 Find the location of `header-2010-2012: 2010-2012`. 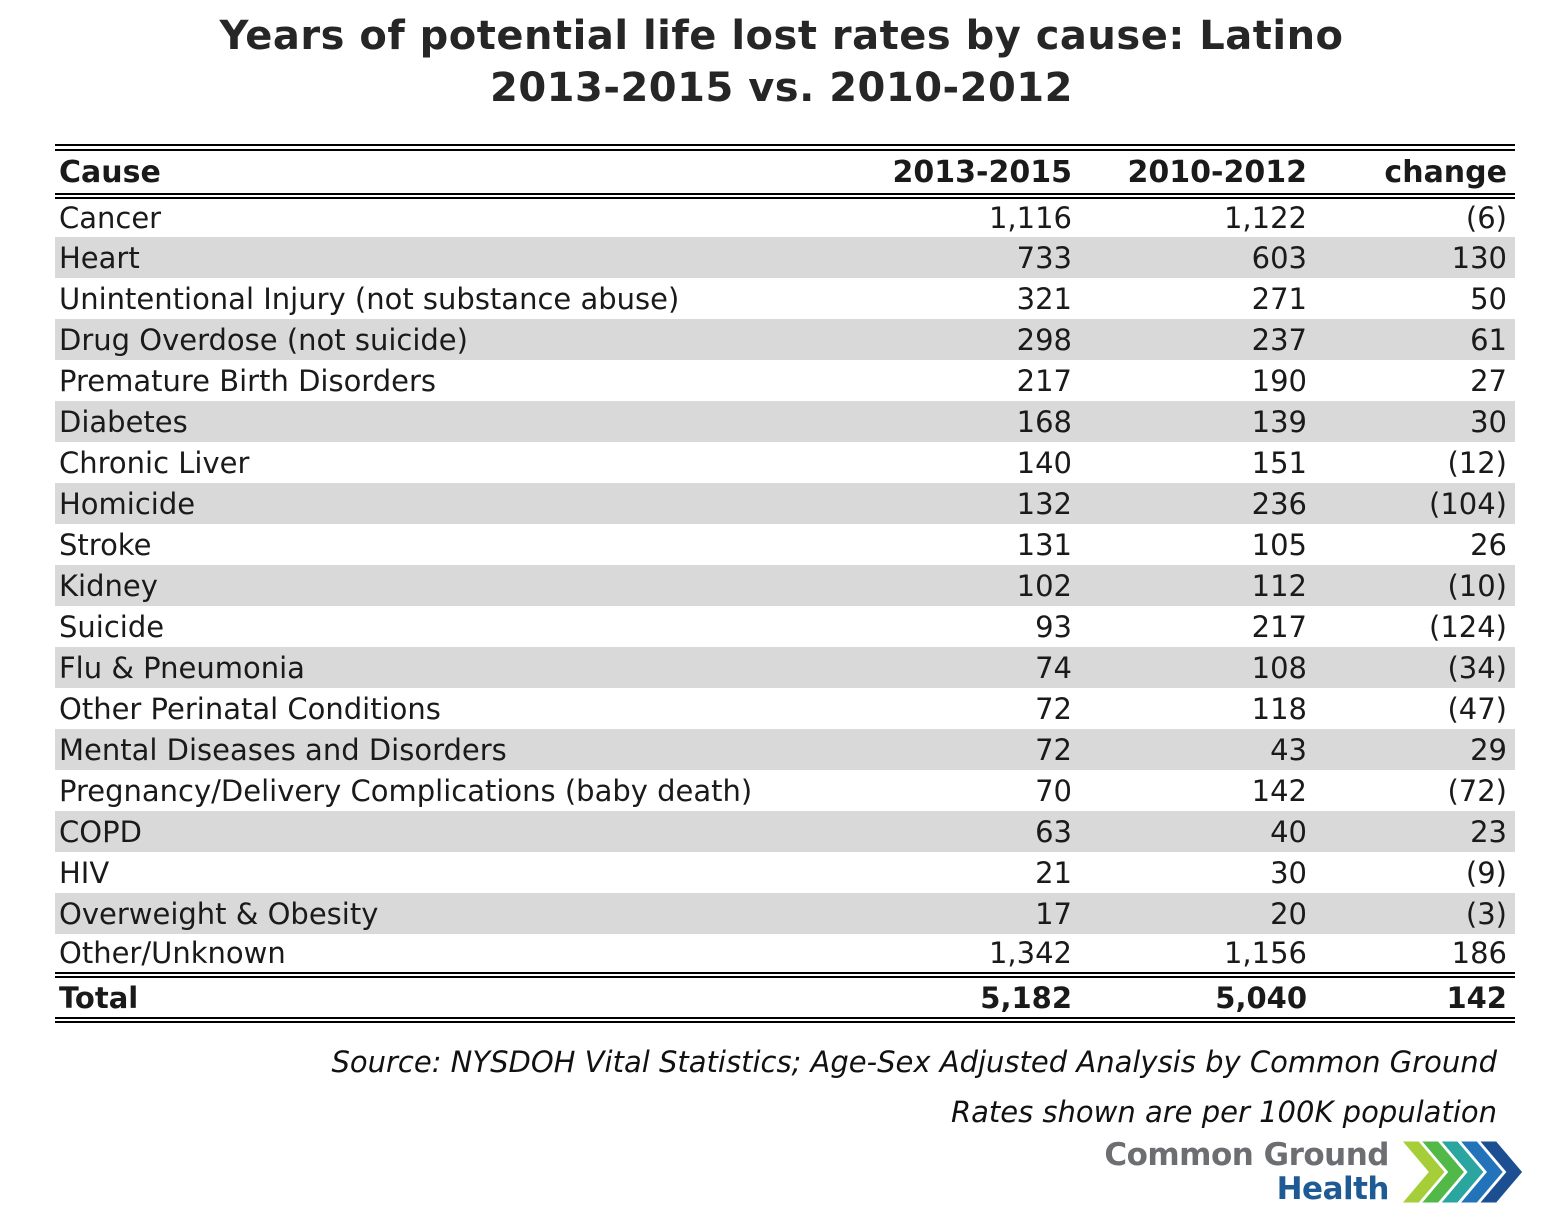

header-2010-2012: 2010-2012 is located at coordinates (1197, 173).